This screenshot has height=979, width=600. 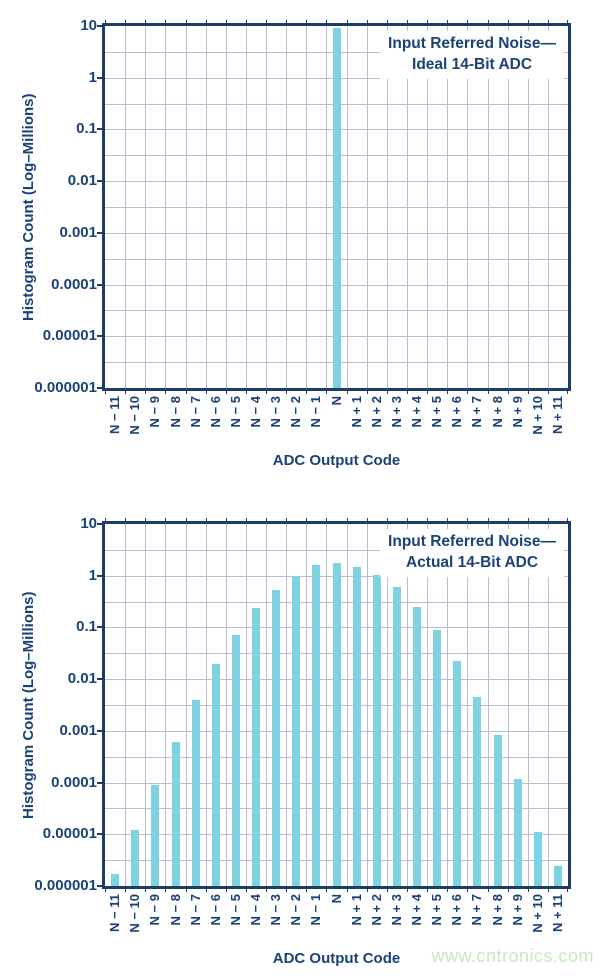 I want to click on x-axis-tick-label: N + 8, so click(x=497, y=412).